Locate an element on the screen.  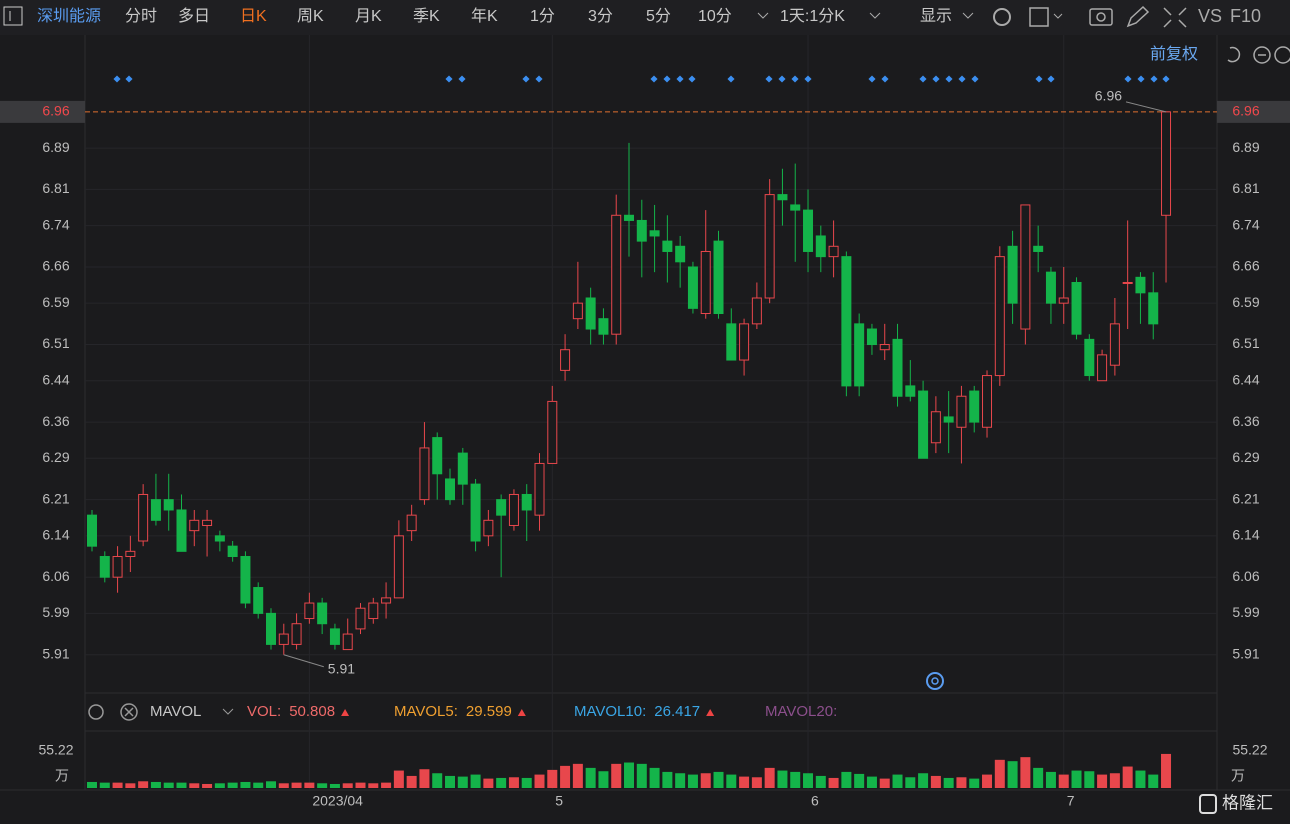
tab: 季K is located at coordinates (426, 16).